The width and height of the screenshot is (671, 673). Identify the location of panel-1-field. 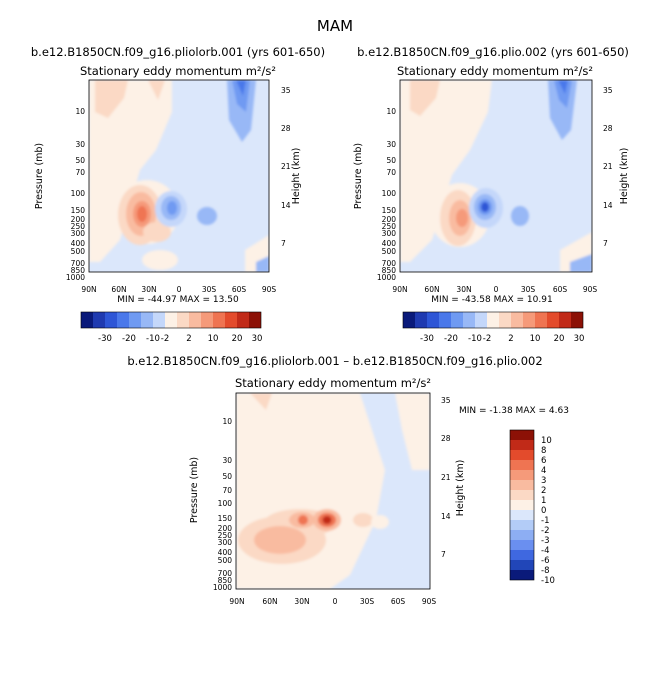
(179, 176).